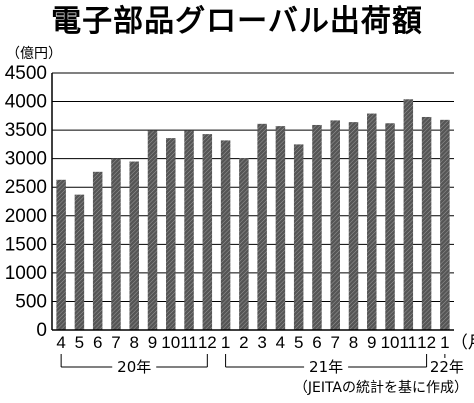 This screenshot has width=474, height=403. I want to click on y-tick-label: 500, so click(31, 301).